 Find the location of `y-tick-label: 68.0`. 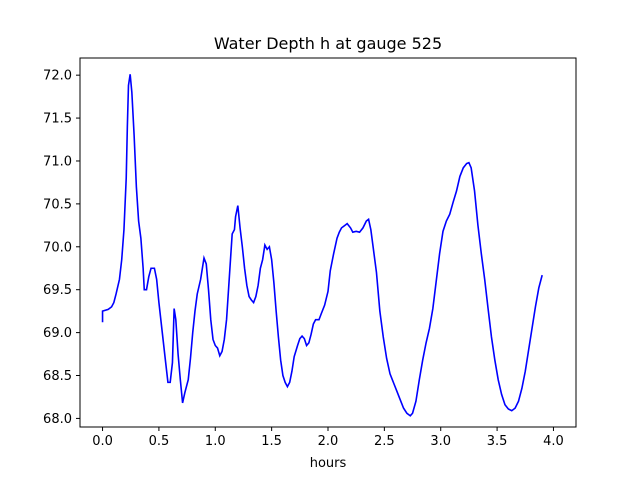

y-tick-label: 68.0 is located at coordinates (57, 419).